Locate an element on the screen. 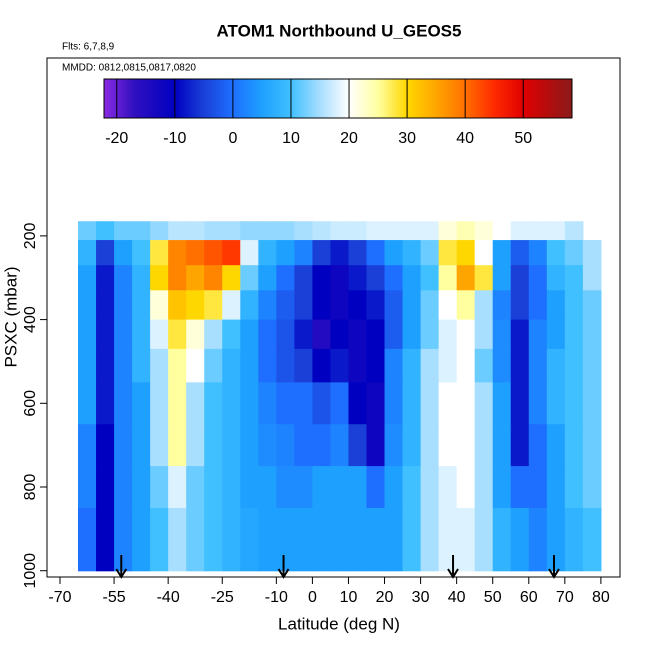  y-tick-label: 400 is located at coordinates (30, 319).